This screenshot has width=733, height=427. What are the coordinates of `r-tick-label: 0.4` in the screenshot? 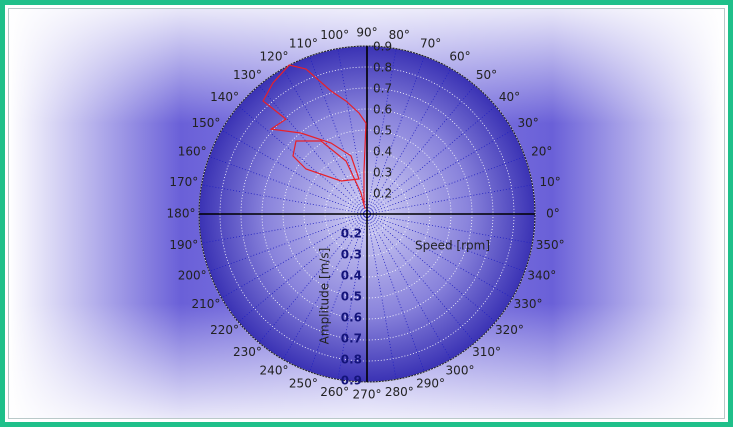 It's located at (382, 152).